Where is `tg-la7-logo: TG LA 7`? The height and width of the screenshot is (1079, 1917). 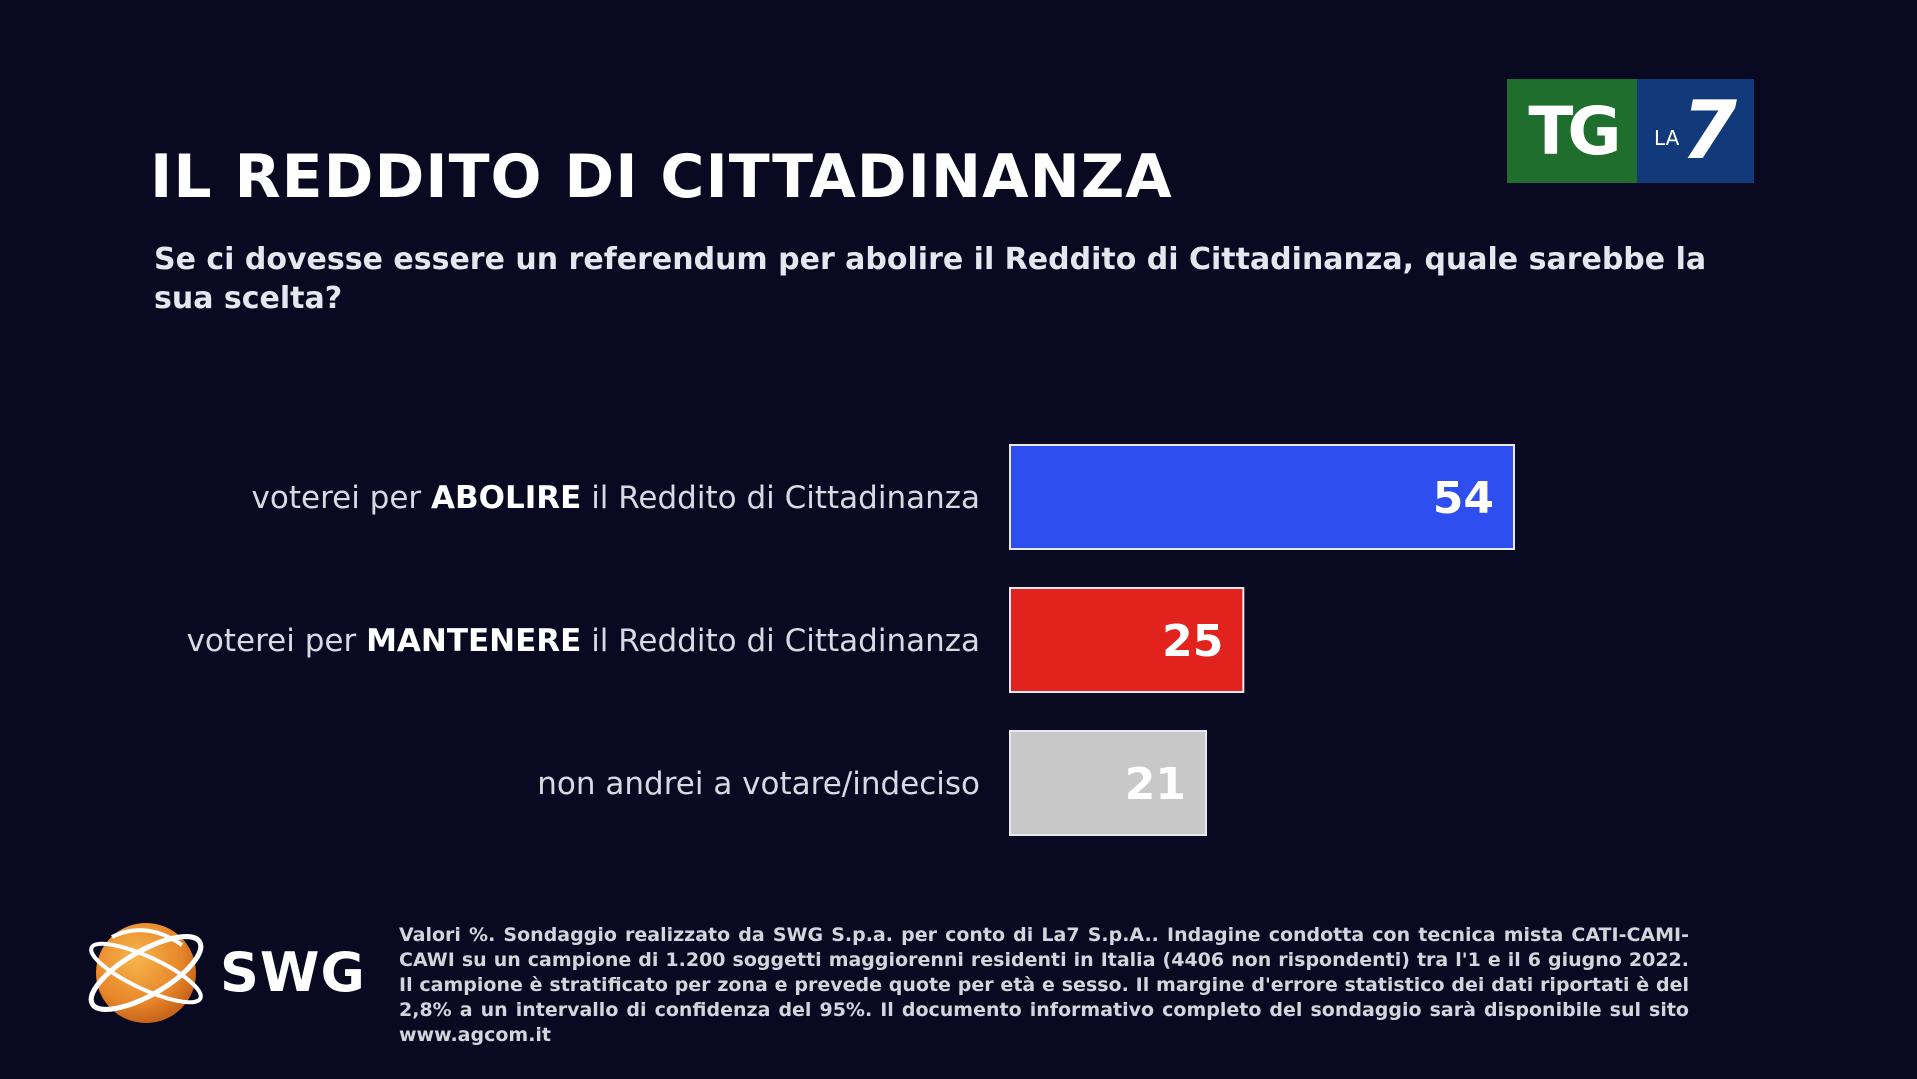
tg-la7-logo: TG LA 7 is located at coordinates (1630, 131).